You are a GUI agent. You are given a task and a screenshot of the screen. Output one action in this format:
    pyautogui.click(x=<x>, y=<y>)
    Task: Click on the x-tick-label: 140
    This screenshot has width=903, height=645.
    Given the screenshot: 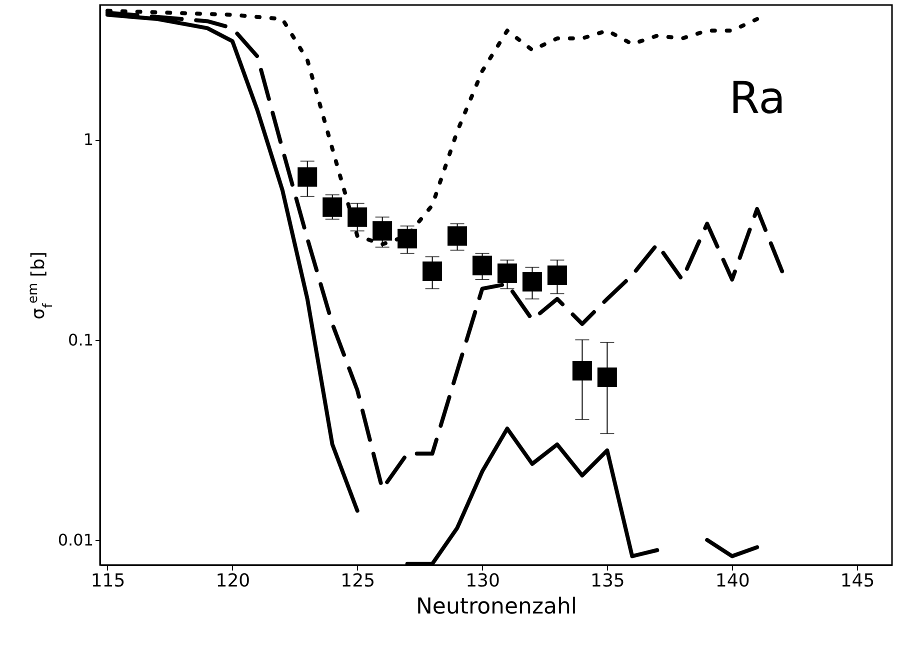 What is the action you would take?
    pyautogui.click(x=732, y=581)
    